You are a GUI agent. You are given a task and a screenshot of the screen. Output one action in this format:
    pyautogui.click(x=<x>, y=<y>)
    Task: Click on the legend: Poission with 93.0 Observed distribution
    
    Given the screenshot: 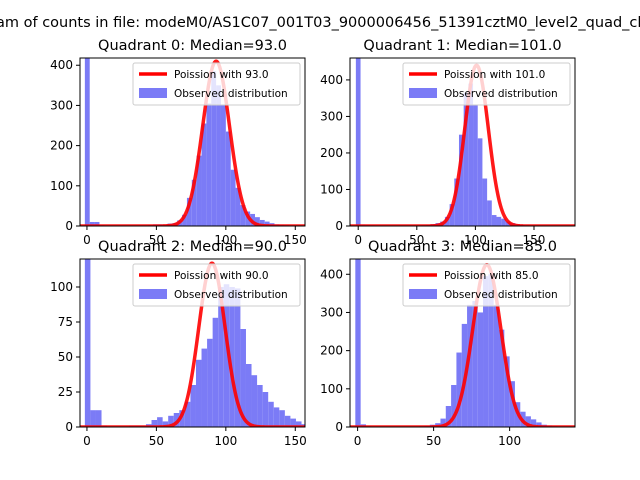 What is the action you would take?
    pyautogui.click(x=216, y=84)
    